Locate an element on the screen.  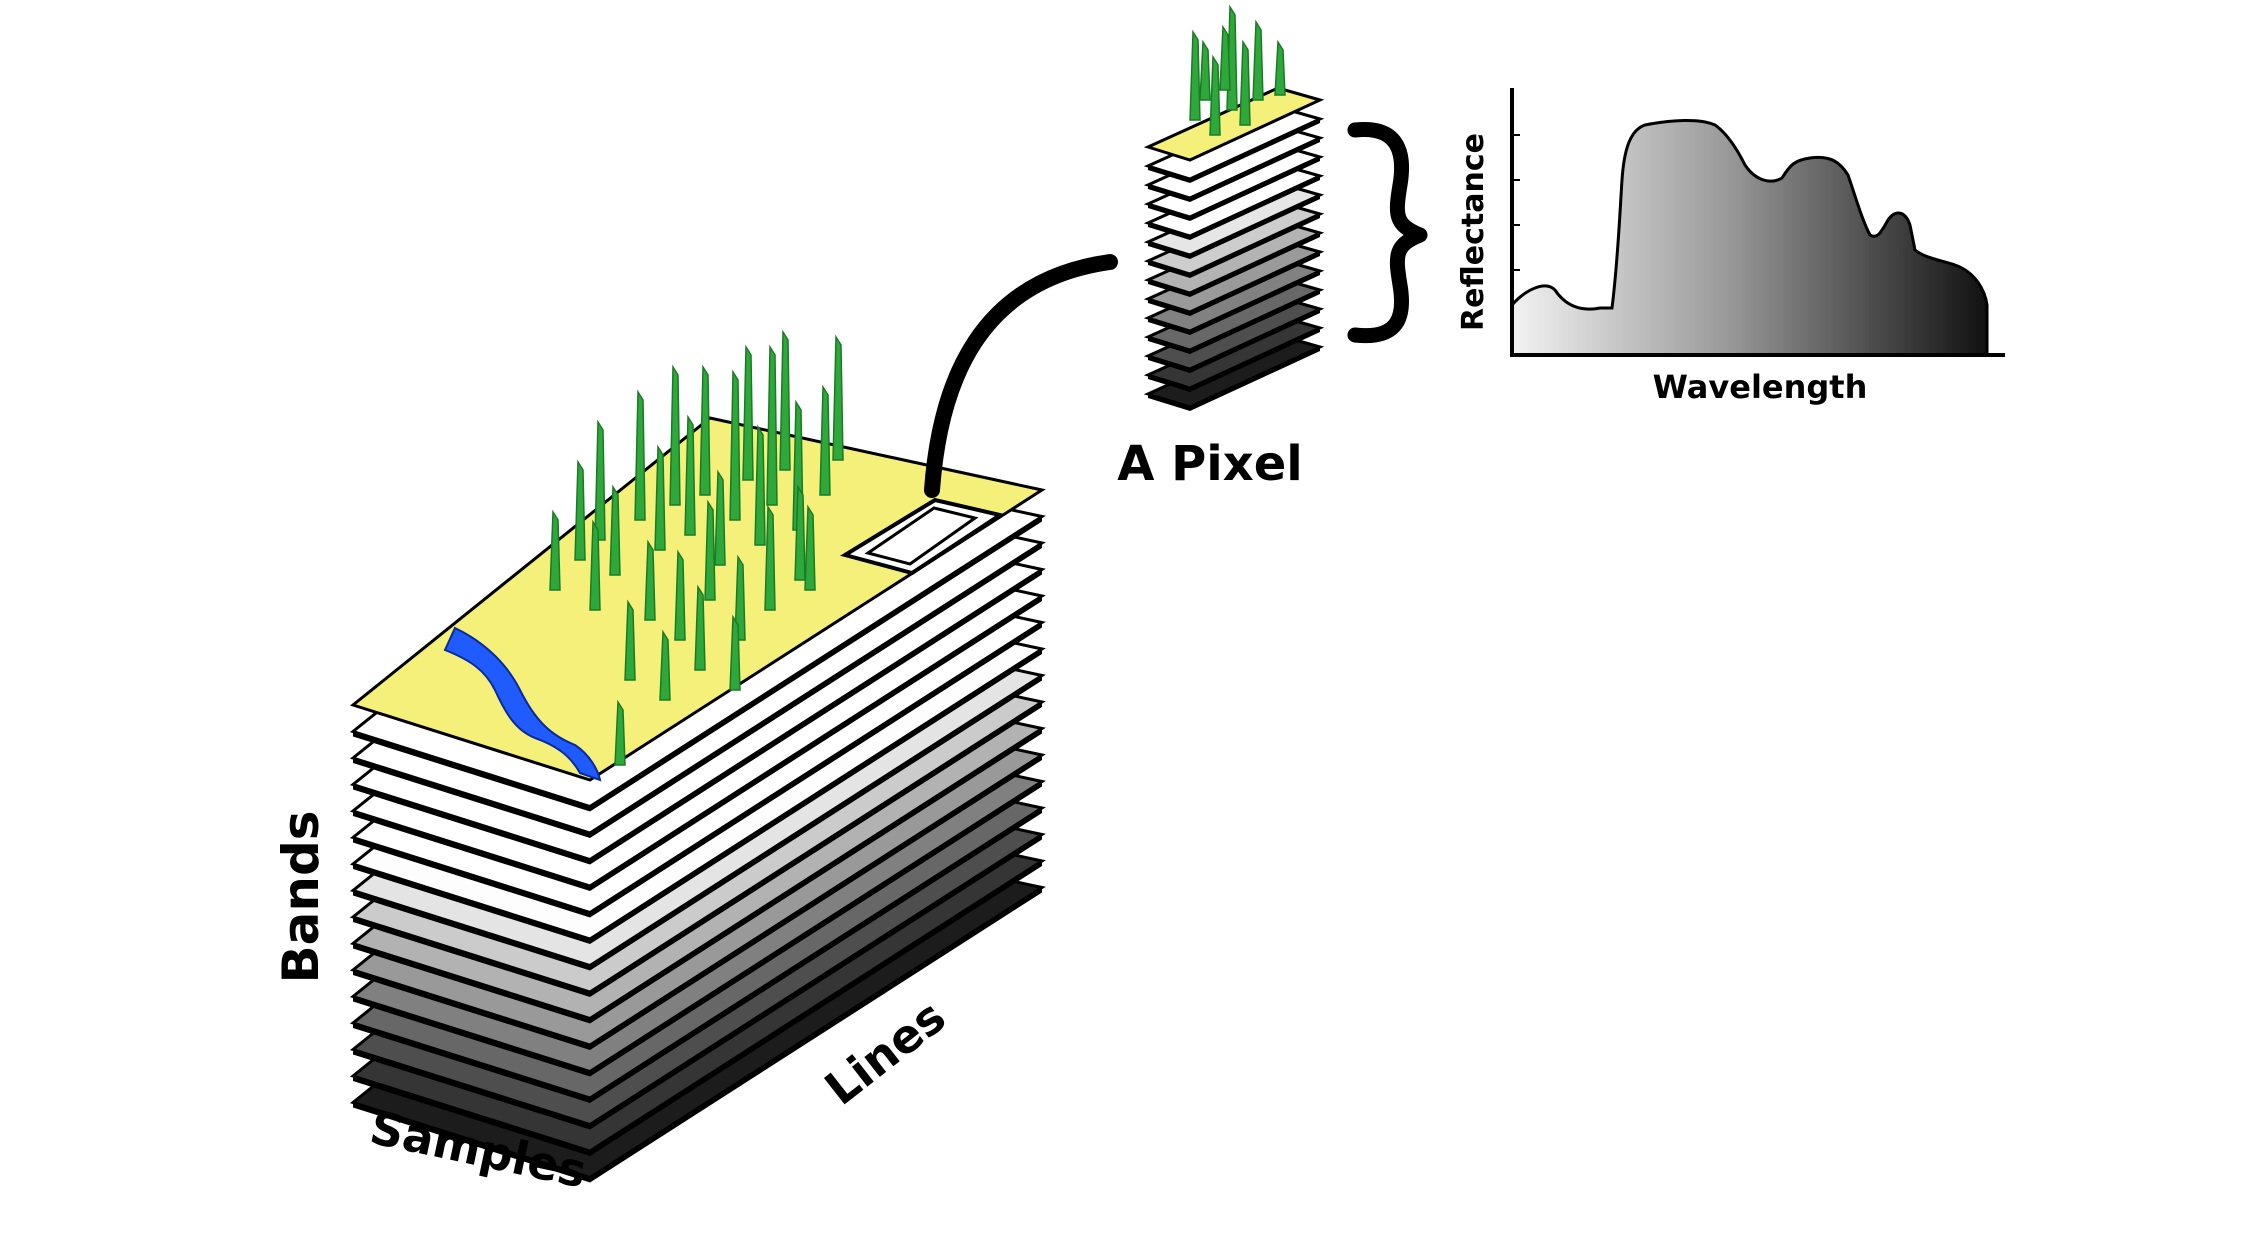
bands-label: Bands is located at coordinates (301, 897).